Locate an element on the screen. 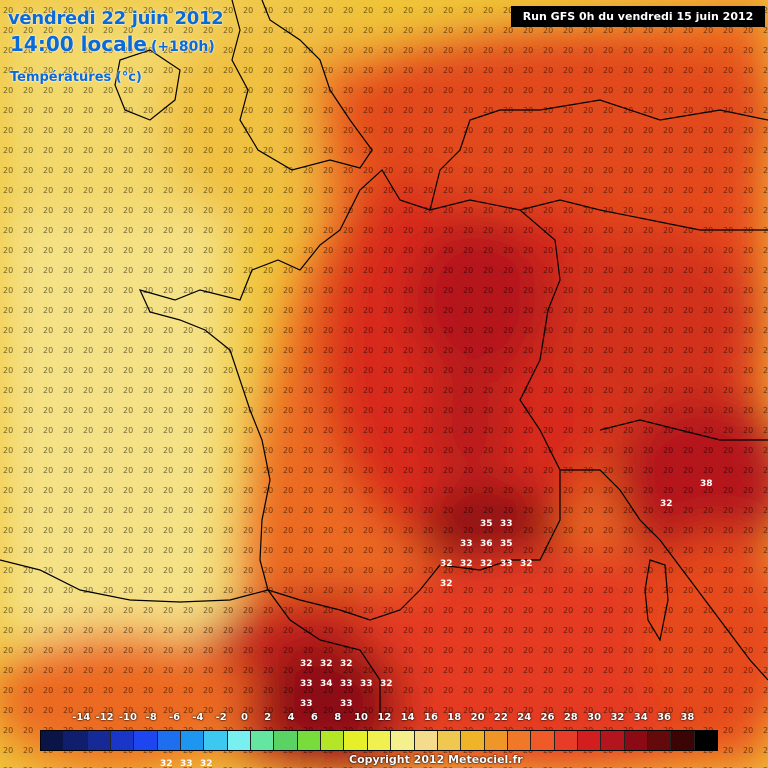  forecast-date: vendredi 22 juin 2012 is located at coordinates (116, 18).